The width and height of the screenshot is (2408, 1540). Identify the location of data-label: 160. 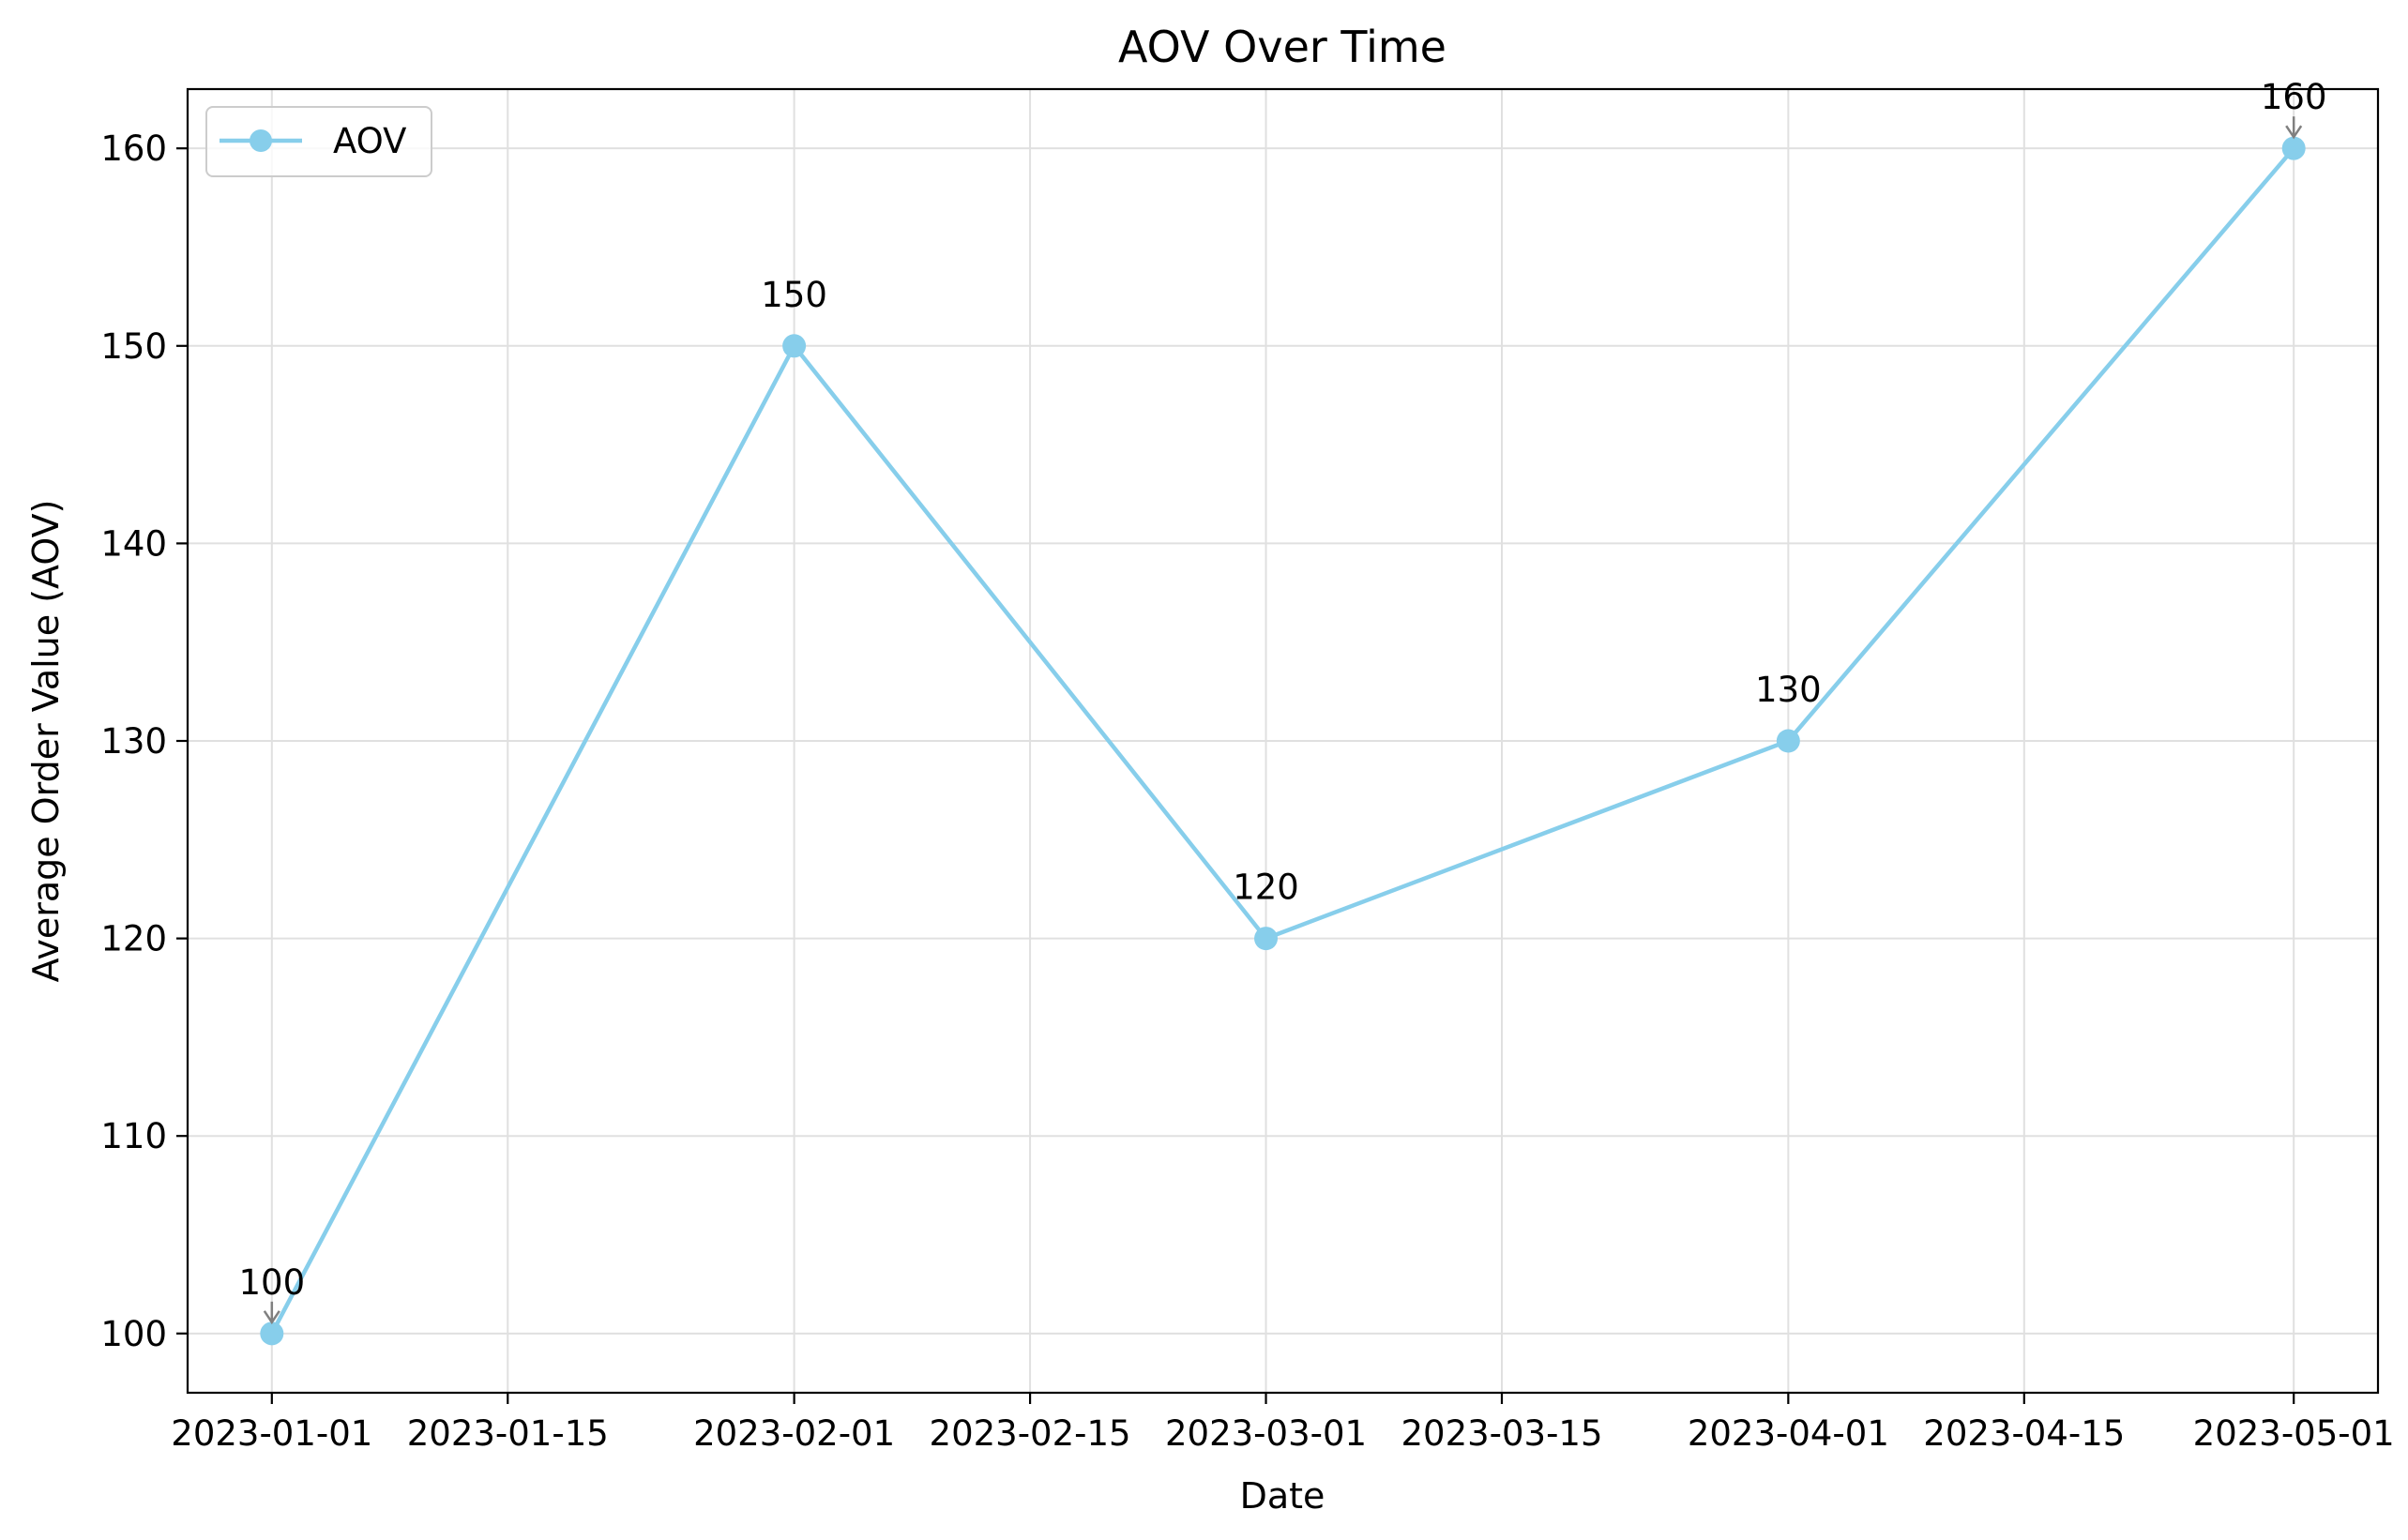
(2294, 97).